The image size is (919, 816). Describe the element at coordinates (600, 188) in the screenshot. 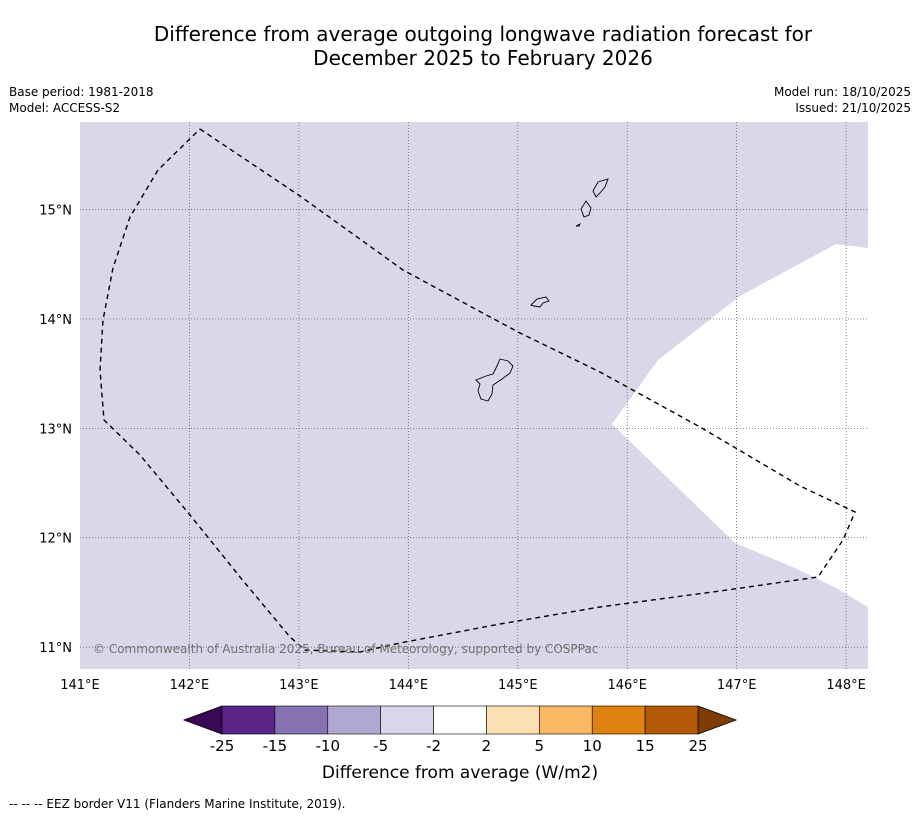

I see `saipan-island` at that location.